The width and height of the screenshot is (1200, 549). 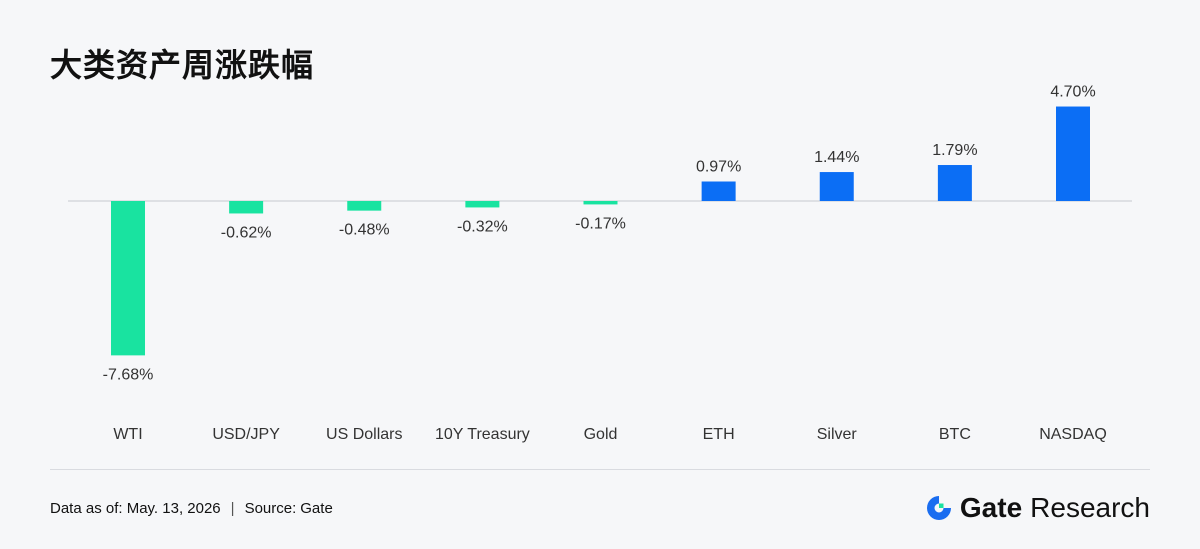 I want to click on data-label: -0.17%, so click(x=600, y=223).